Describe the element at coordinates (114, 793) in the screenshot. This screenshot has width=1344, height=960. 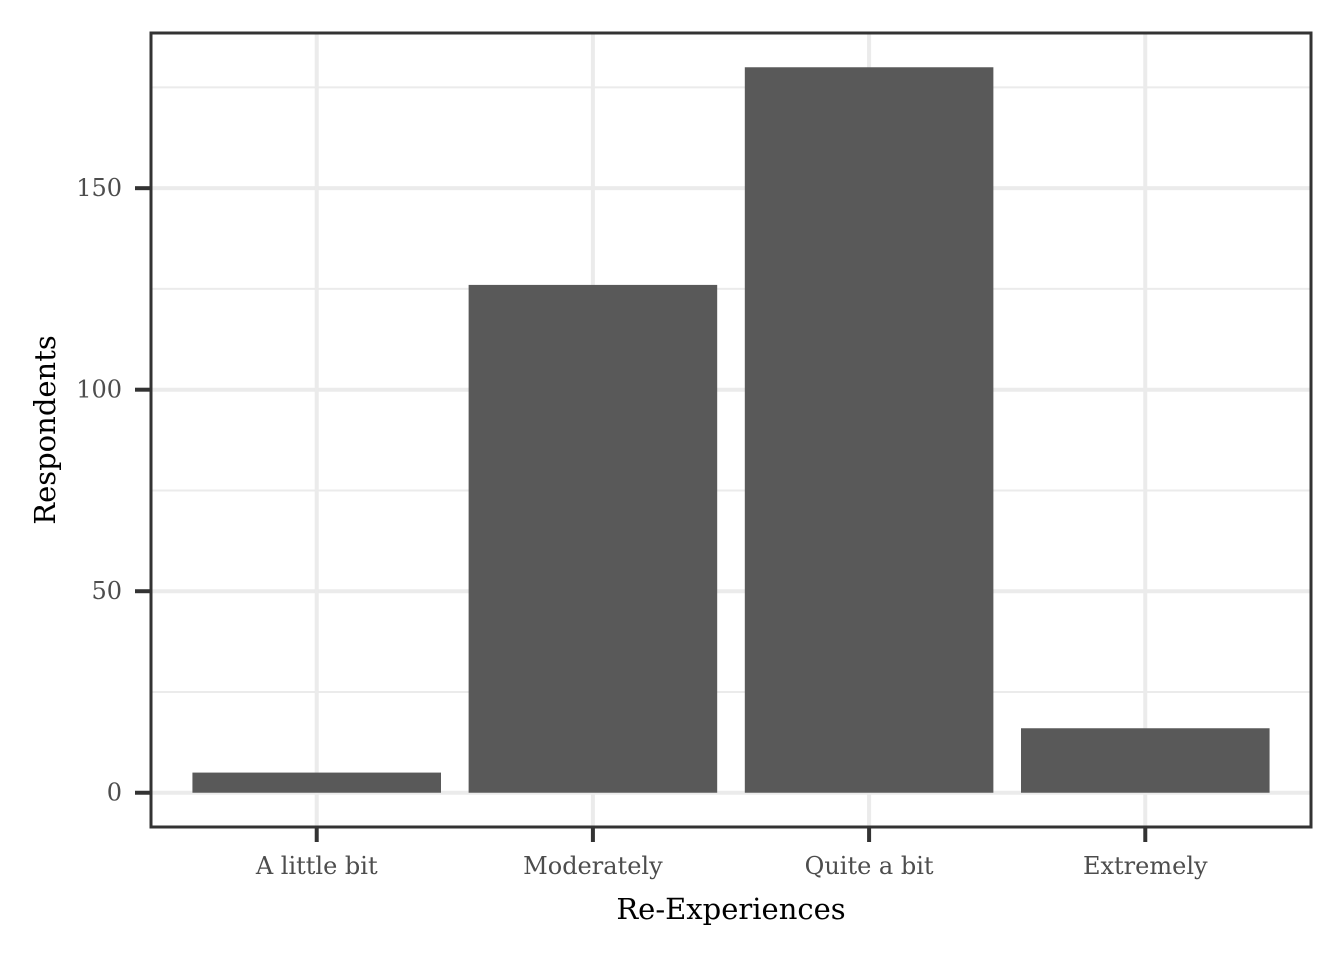
I see `y-tick-label: 0` at that location.